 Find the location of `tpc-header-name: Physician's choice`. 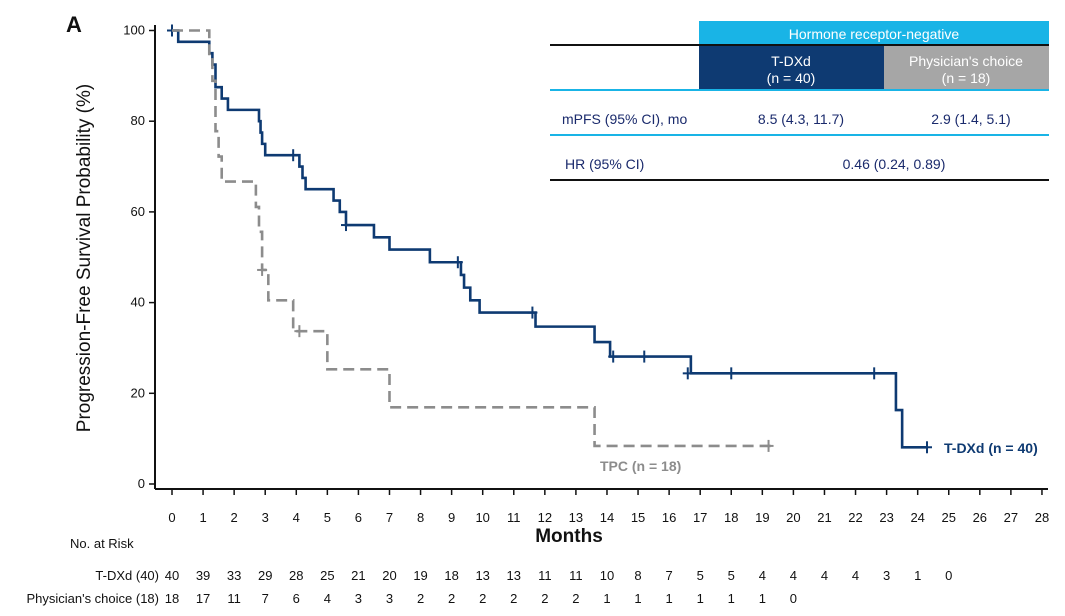

tpc-header-name: Physician's choice is located at coordinates (966, 61).